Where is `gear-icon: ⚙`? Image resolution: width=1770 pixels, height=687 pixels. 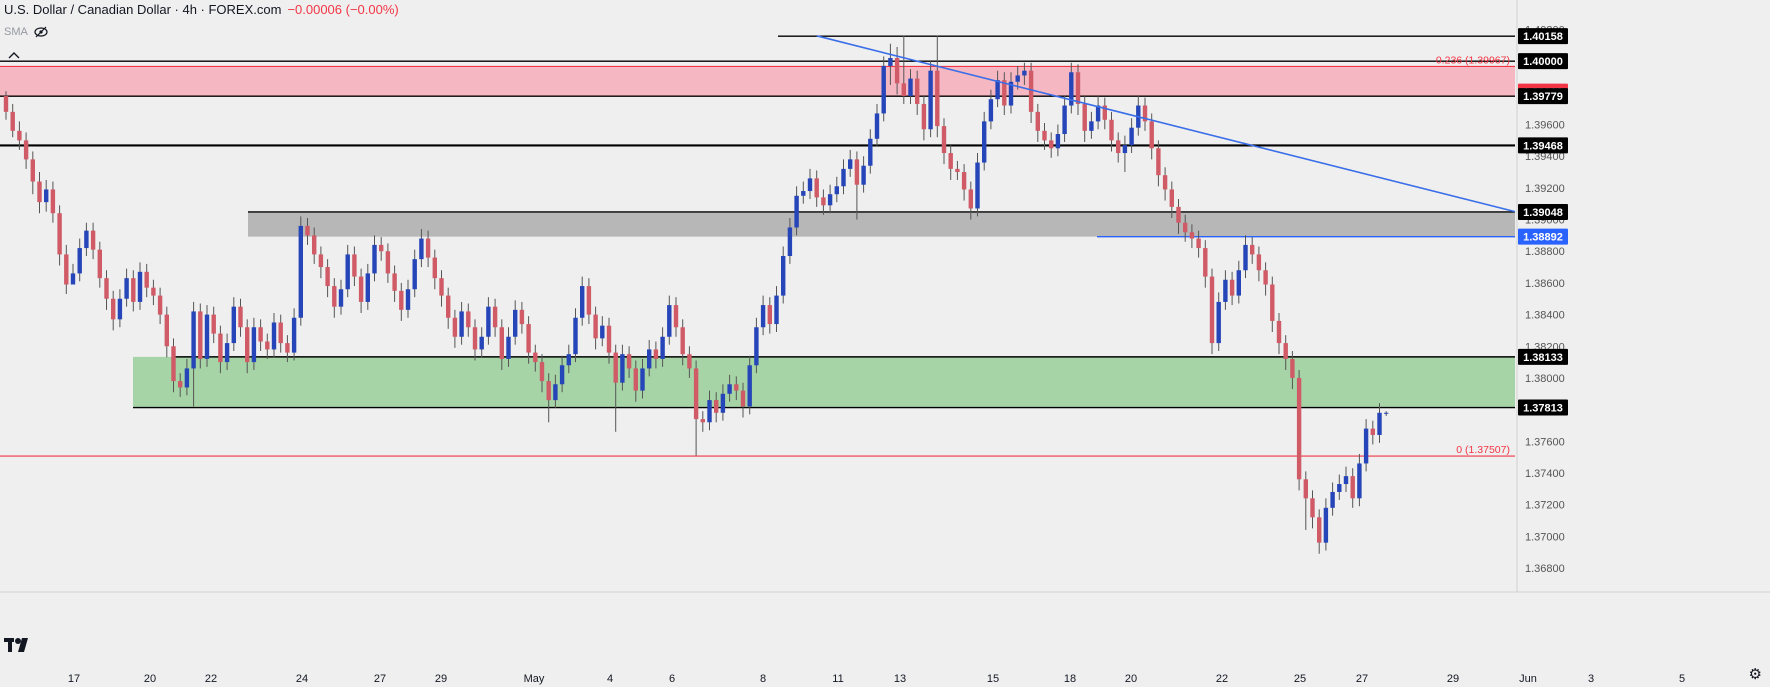 gear-icon: ⚙ is located at coordinates (1755, 674).